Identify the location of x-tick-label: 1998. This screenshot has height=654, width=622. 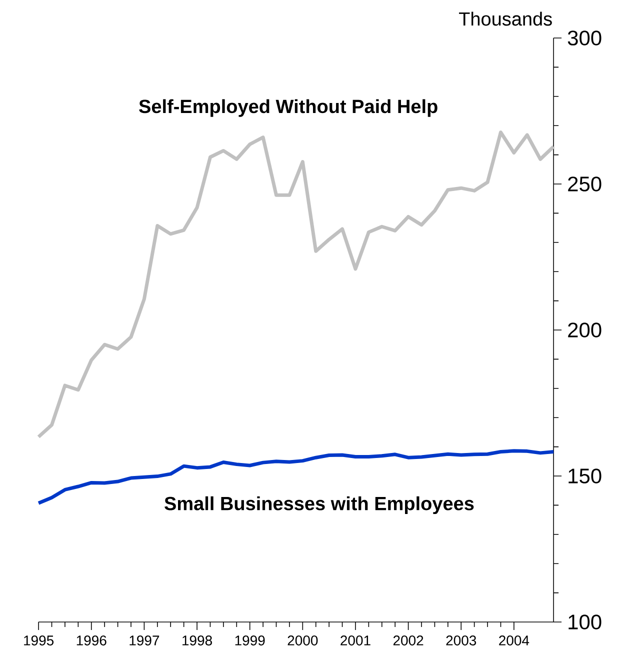
(197, 641).